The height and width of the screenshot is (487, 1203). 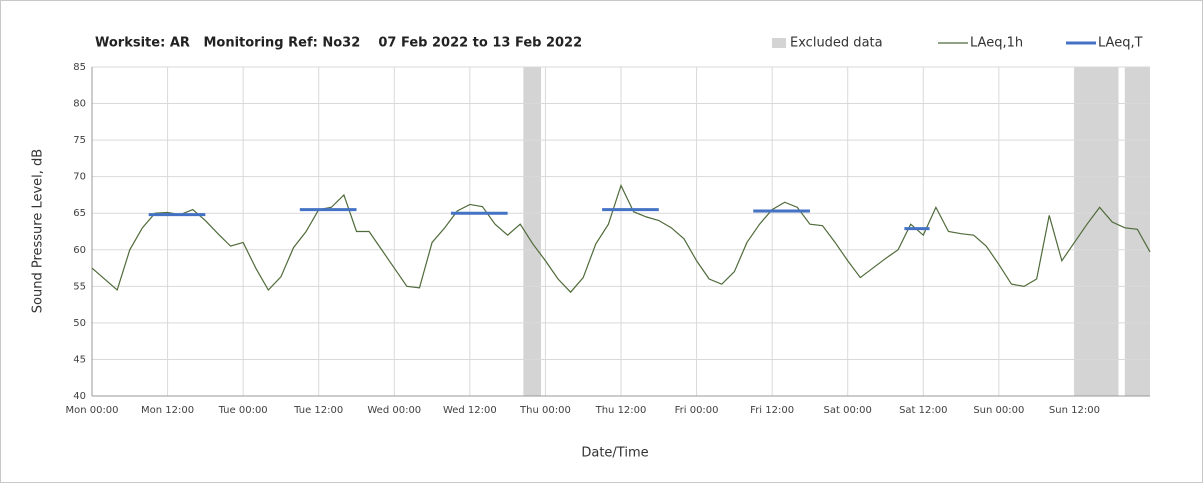 What do you see at coordinates (79, 213) in the screenshot?
I see `y-tick-label: 65` at bounding box center [79, 213].